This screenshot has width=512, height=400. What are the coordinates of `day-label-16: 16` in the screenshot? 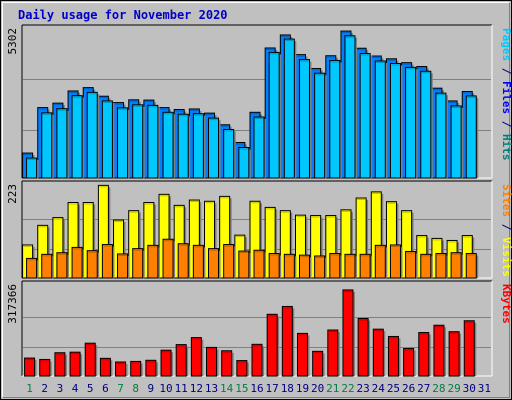 It's located at (256, 388).